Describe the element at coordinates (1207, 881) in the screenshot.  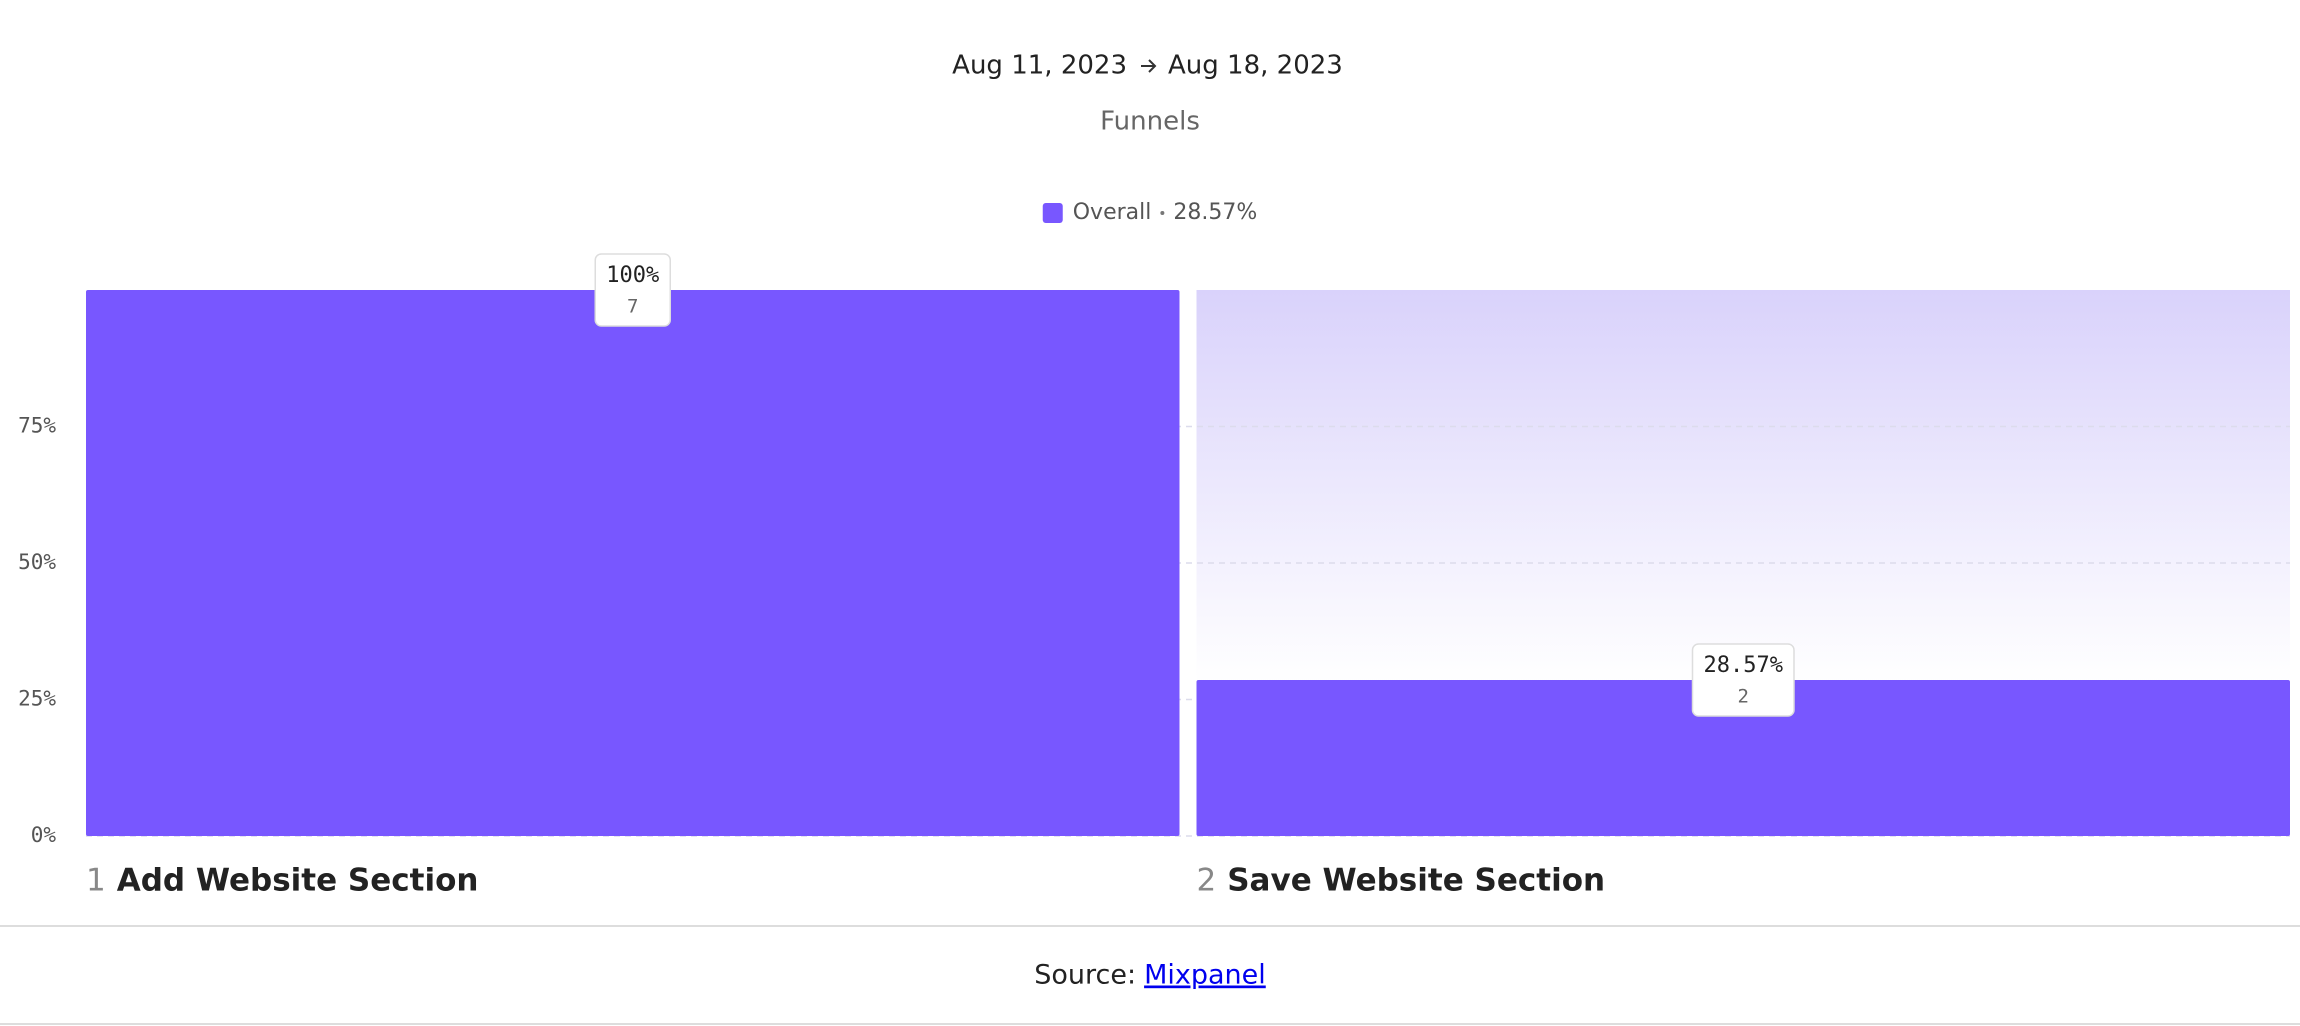
I see `step-number: 2` at that location.